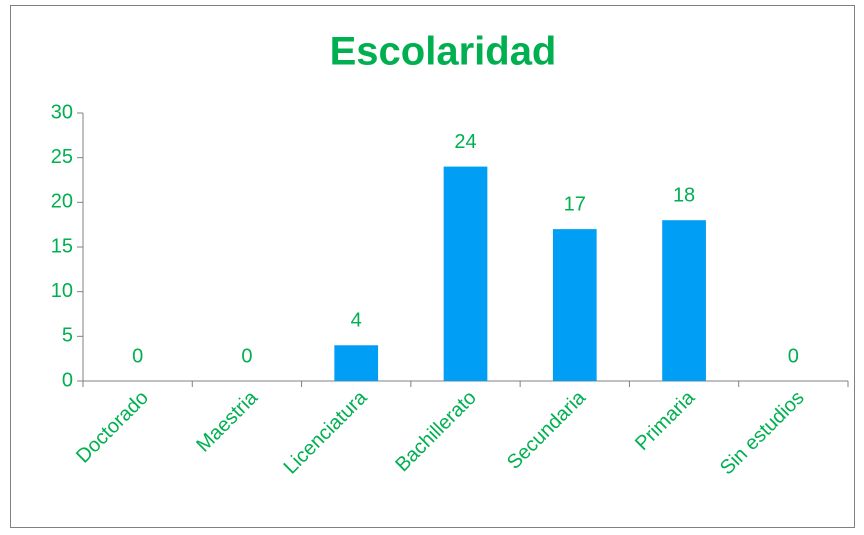 The height and width of the screenshot is (535, 864). I want to click on y-tick-label: 20, so click(62, 202).